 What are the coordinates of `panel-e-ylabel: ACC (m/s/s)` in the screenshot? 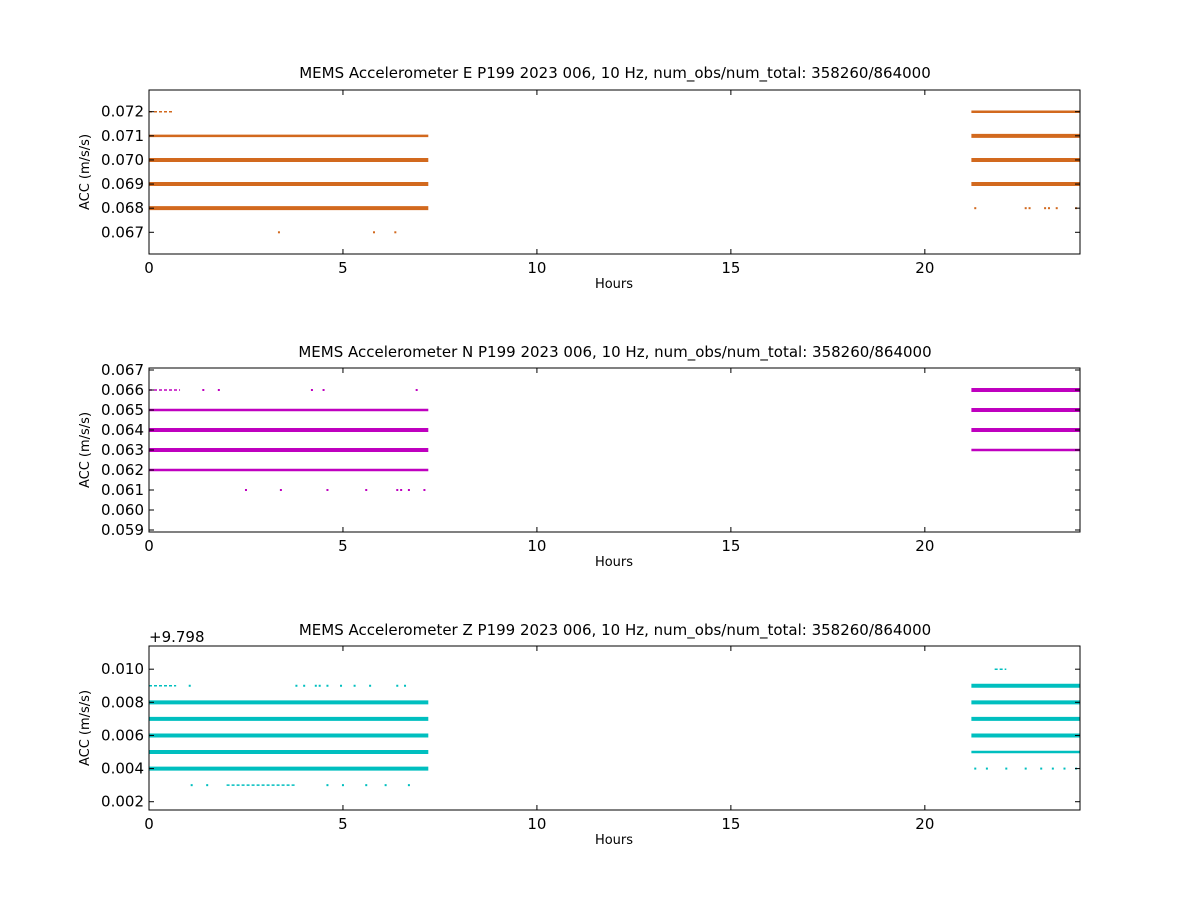 It's located at (85, 172).